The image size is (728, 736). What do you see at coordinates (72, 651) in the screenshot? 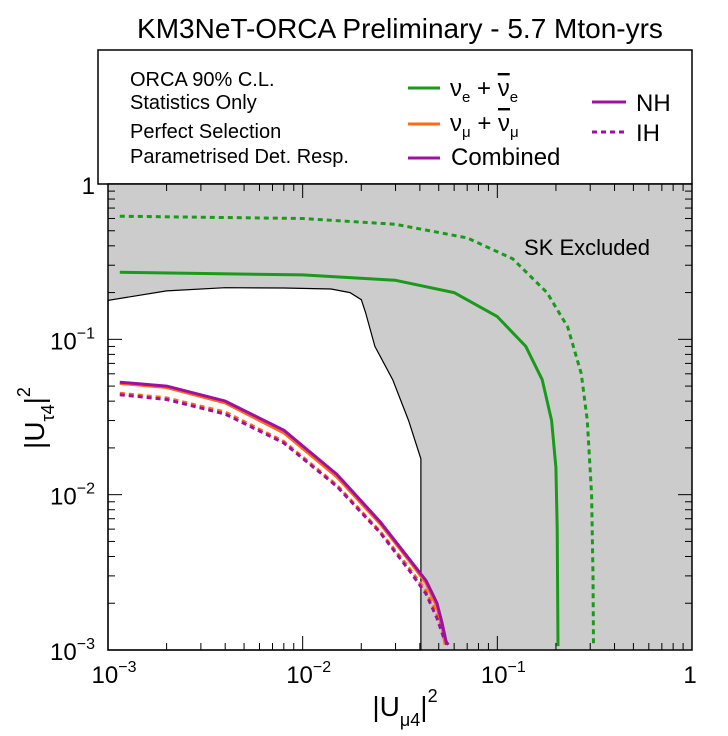
I see `y-tick-label: 10⁻³` at bounding box center [72, 651].